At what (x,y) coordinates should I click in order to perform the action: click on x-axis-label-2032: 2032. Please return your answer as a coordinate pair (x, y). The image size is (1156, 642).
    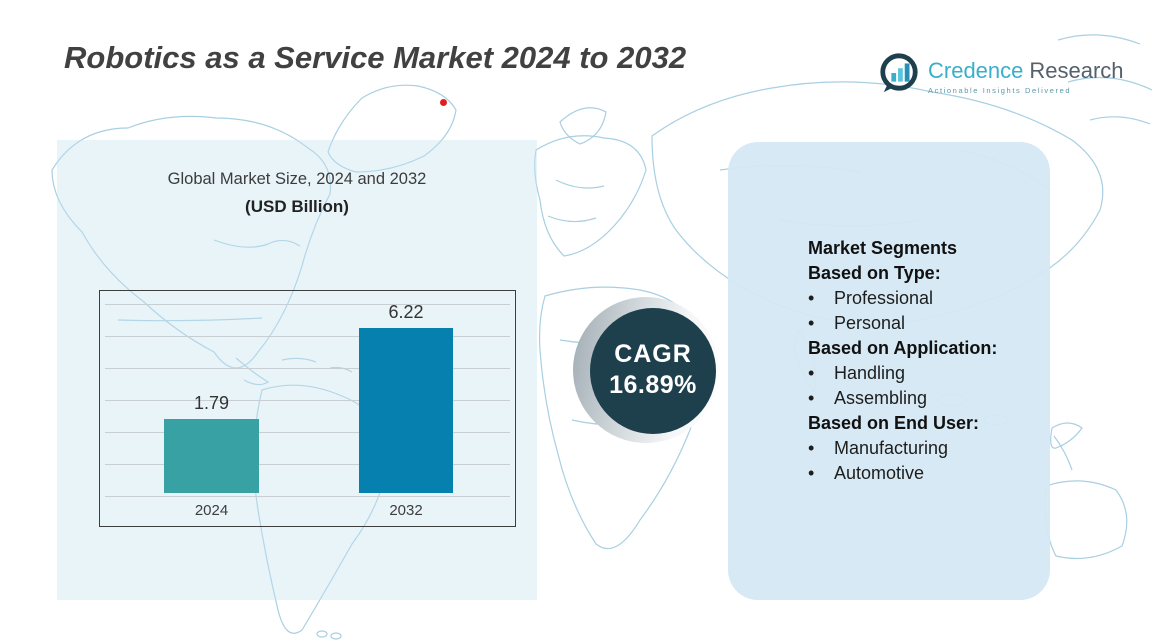
    Looking at the image, I should click on (406, 510).